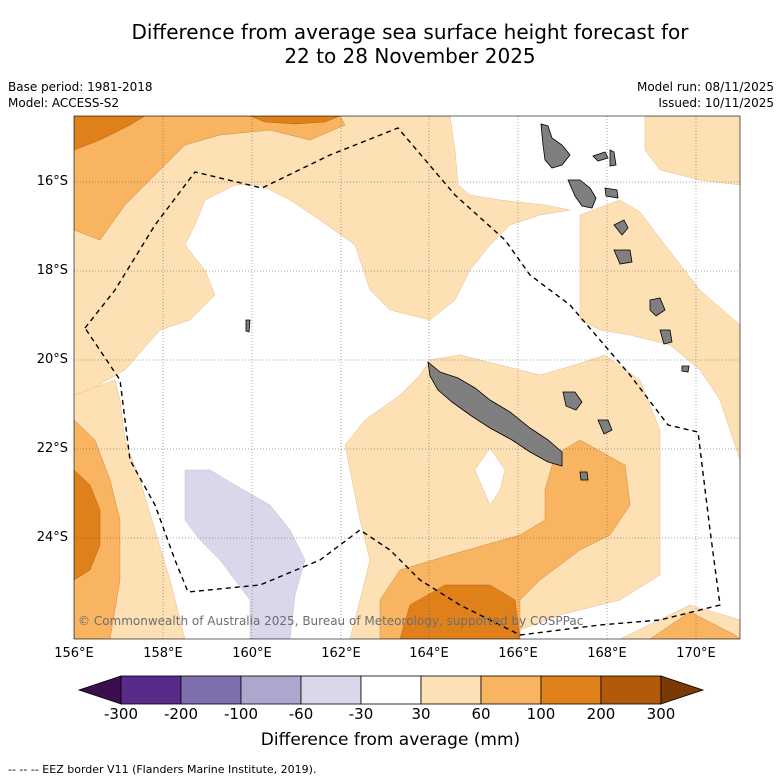  What do you see at coordinates (64, 103) in the screenshot?
I see `model-name: Model: ACCESS-S2` at bounding box center [64, 103].